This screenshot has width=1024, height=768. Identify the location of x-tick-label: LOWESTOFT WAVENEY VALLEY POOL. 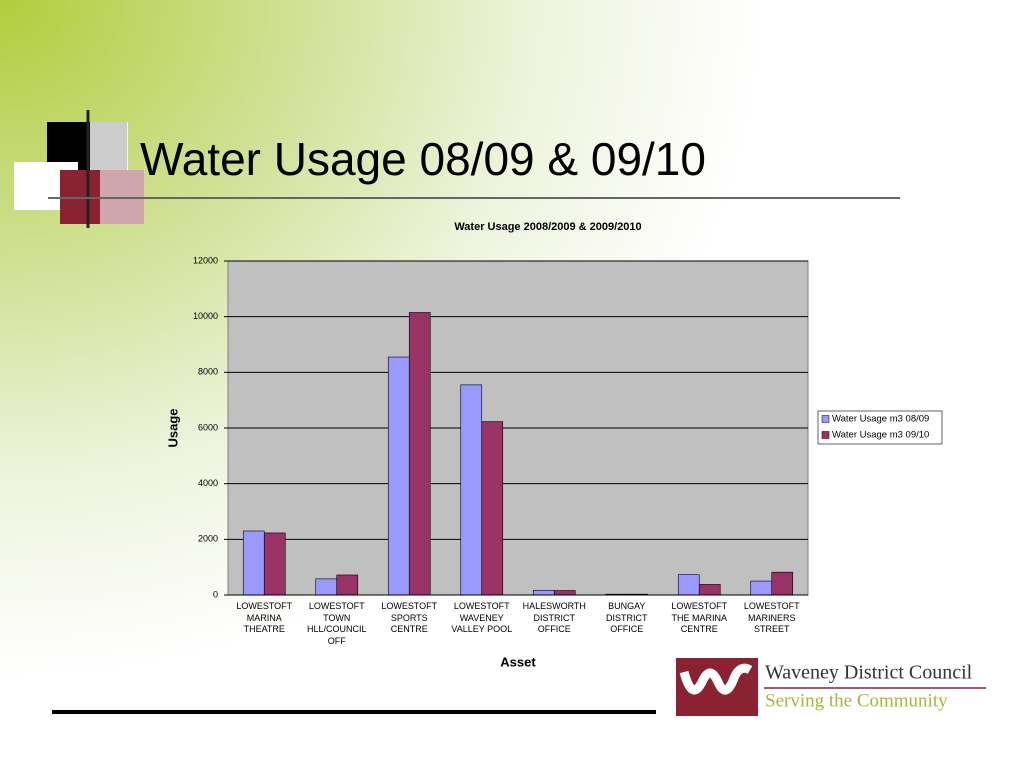
(482, 617).